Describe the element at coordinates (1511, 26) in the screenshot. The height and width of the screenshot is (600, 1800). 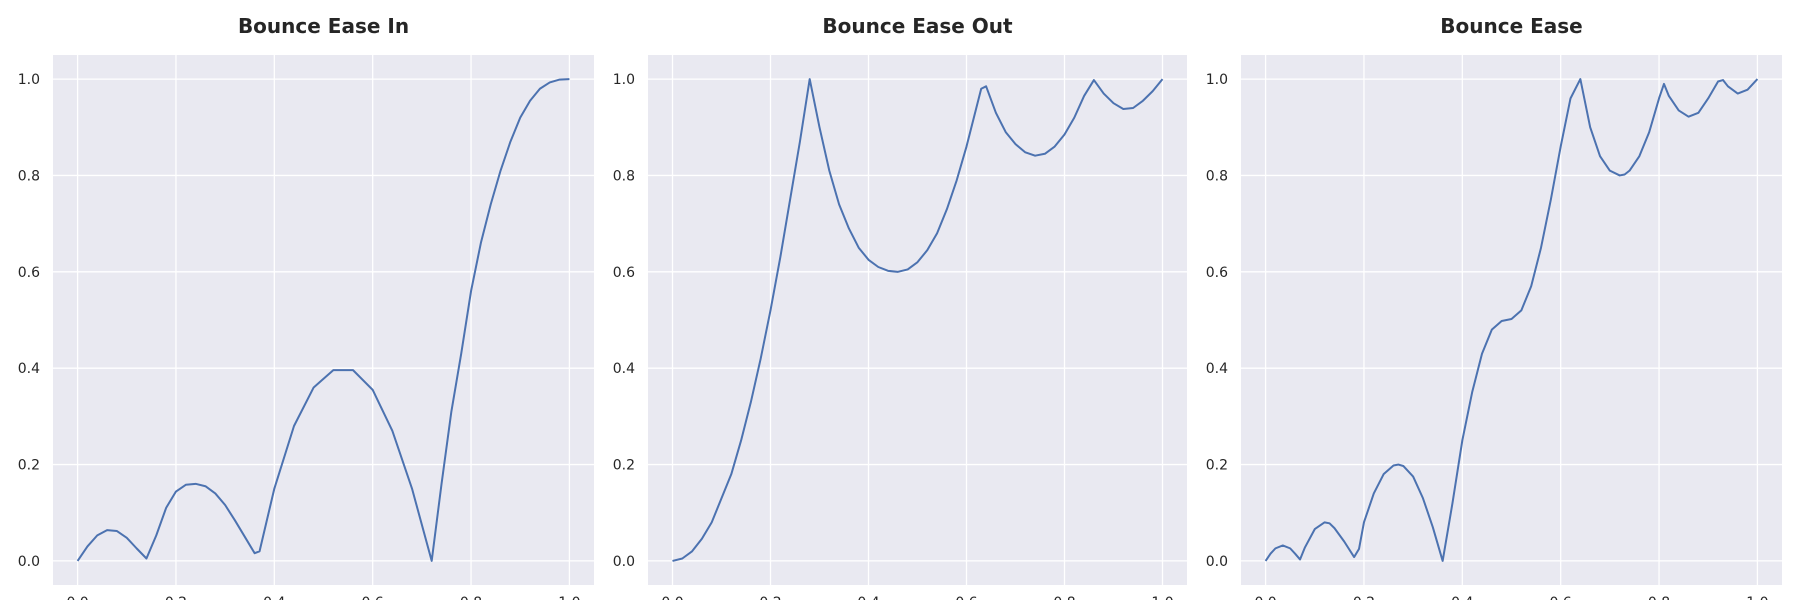
I see `chart-title: Bounce Ease` at that location.